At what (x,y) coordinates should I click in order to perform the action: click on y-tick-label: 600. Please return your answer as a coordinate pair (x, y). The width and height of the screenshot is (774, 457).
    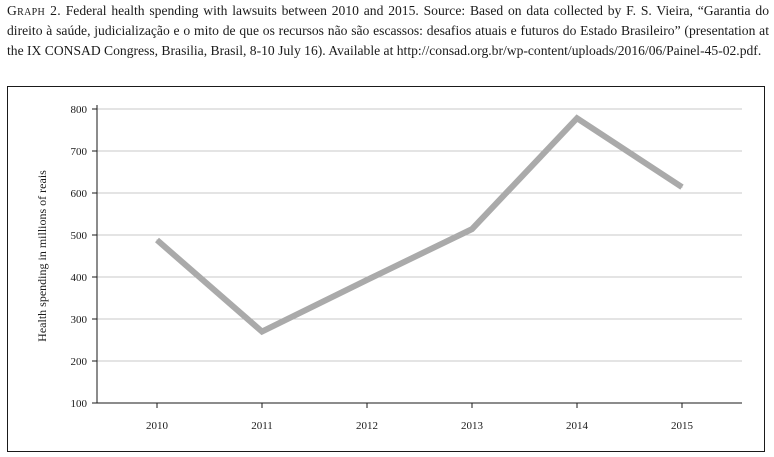
    Looking at the image, I should click on (79, 194).